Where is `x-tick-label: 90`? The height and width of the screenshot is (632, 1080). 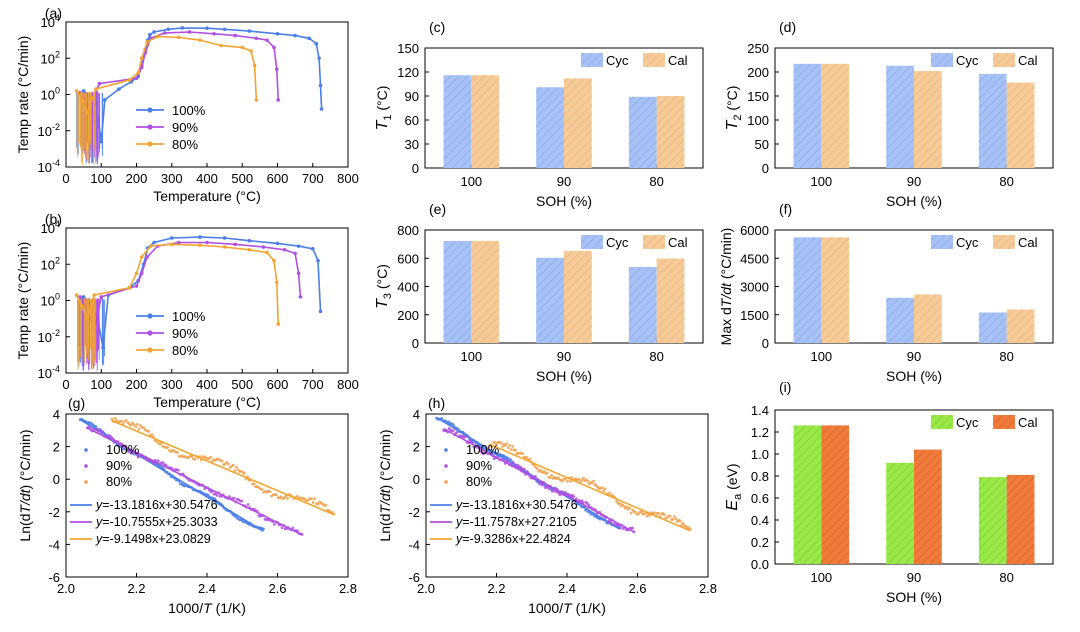 x-tick-label: 90 is located at coordinates (564, 181).